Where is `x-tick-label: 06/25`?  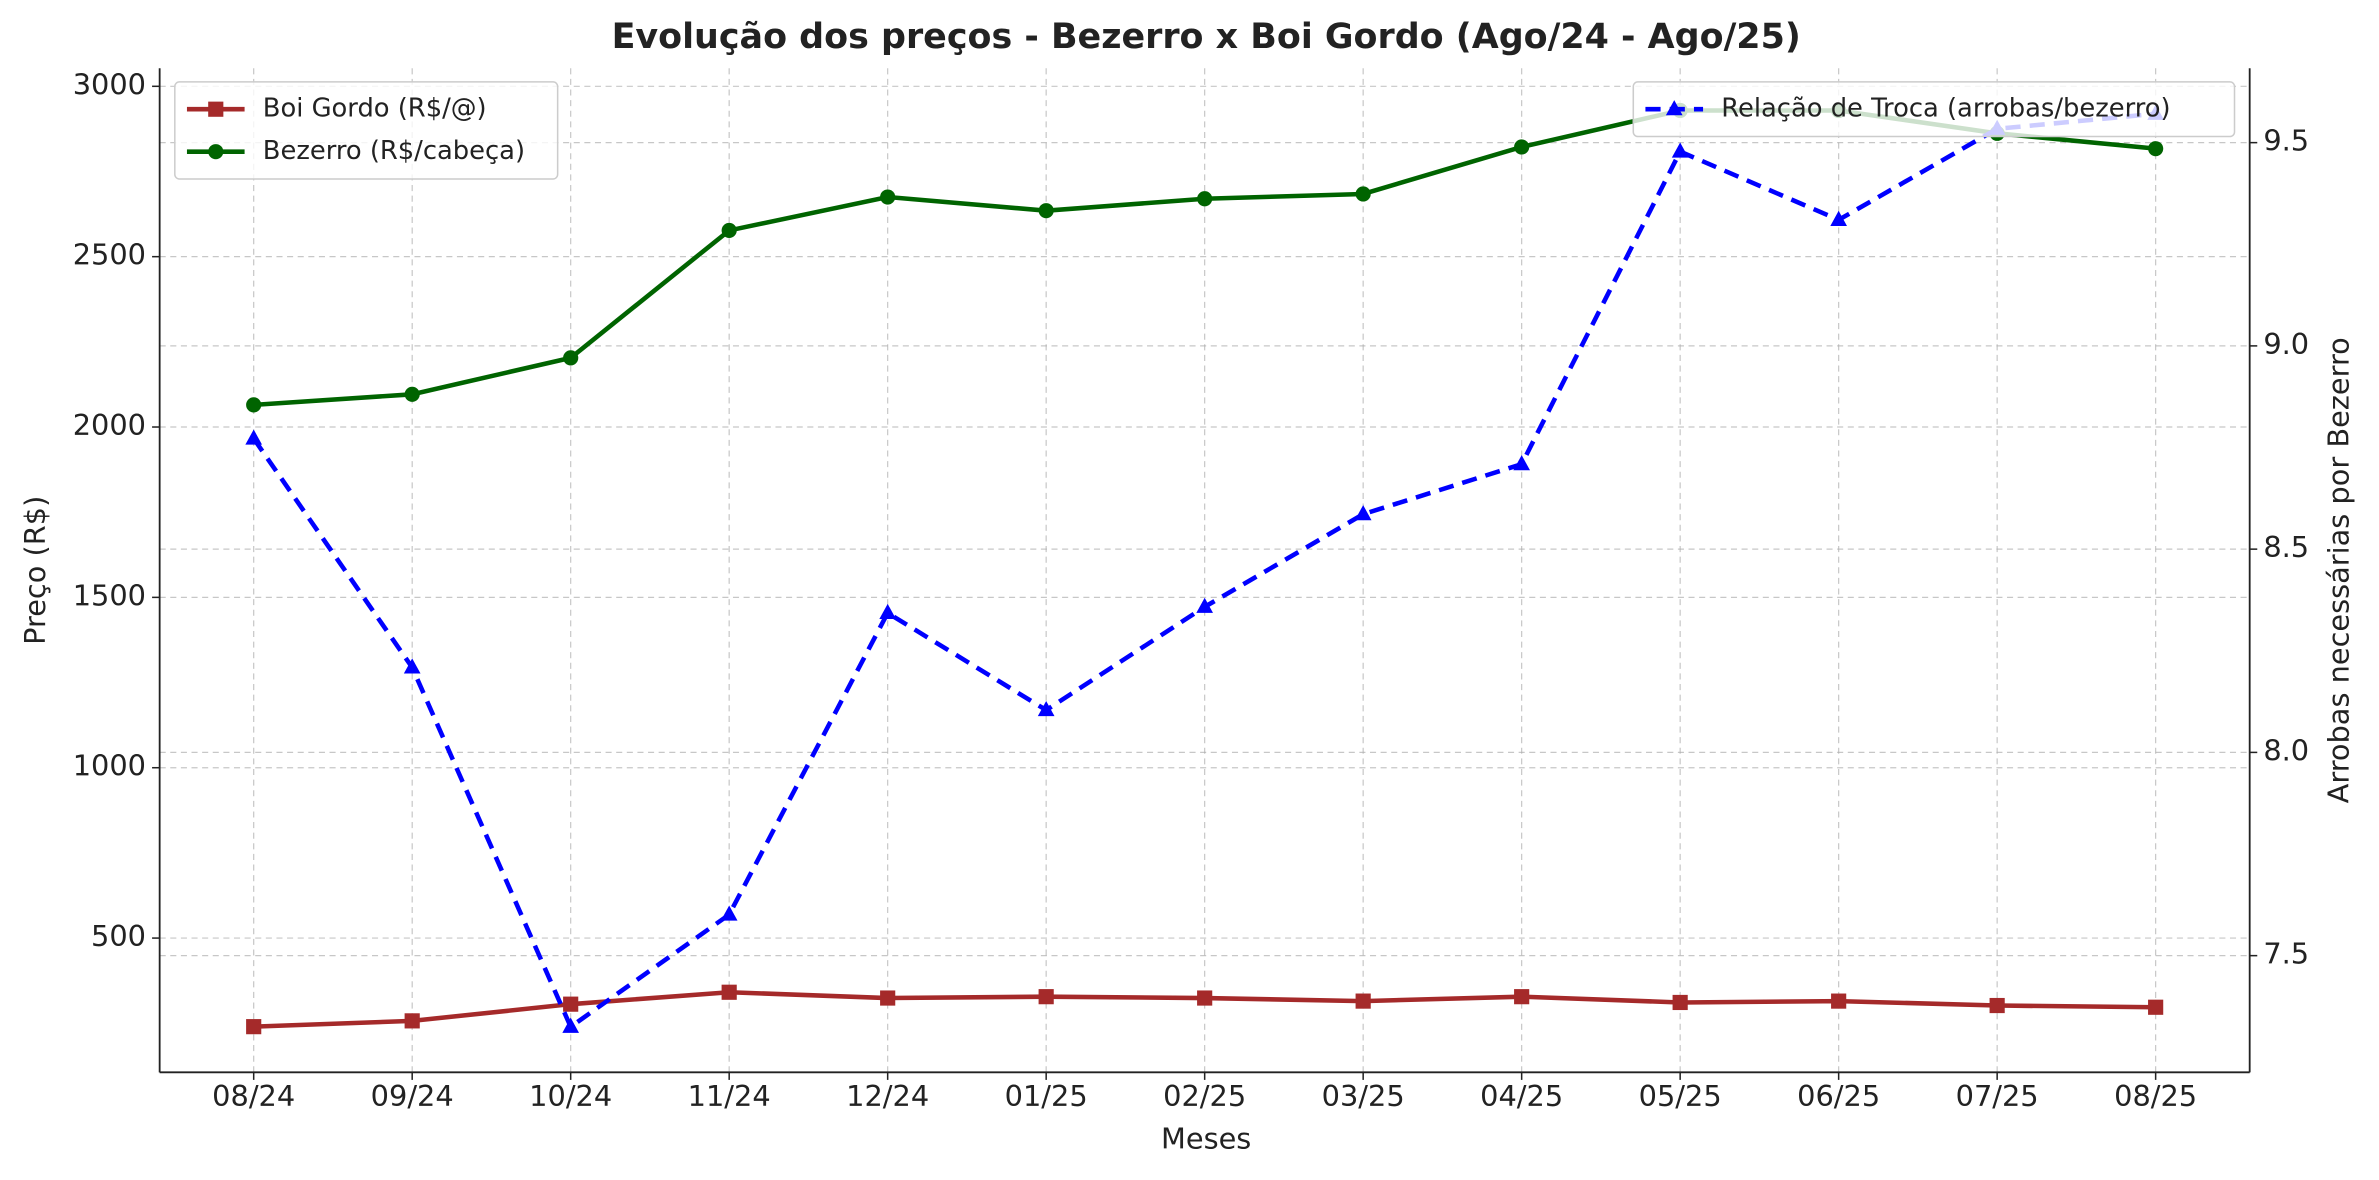 x-tick-label: 06/25 is located at coordinates (1838, 1096).